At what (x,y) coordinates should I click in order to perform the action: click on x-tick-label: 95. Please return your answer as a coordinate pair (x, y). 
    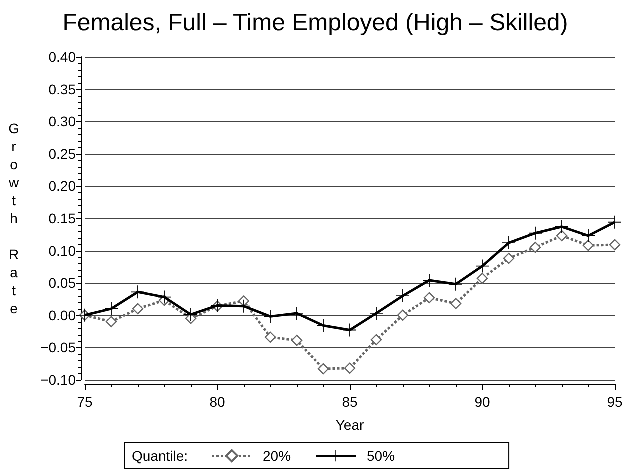
    Looking at the image, I should click on (615, 402).